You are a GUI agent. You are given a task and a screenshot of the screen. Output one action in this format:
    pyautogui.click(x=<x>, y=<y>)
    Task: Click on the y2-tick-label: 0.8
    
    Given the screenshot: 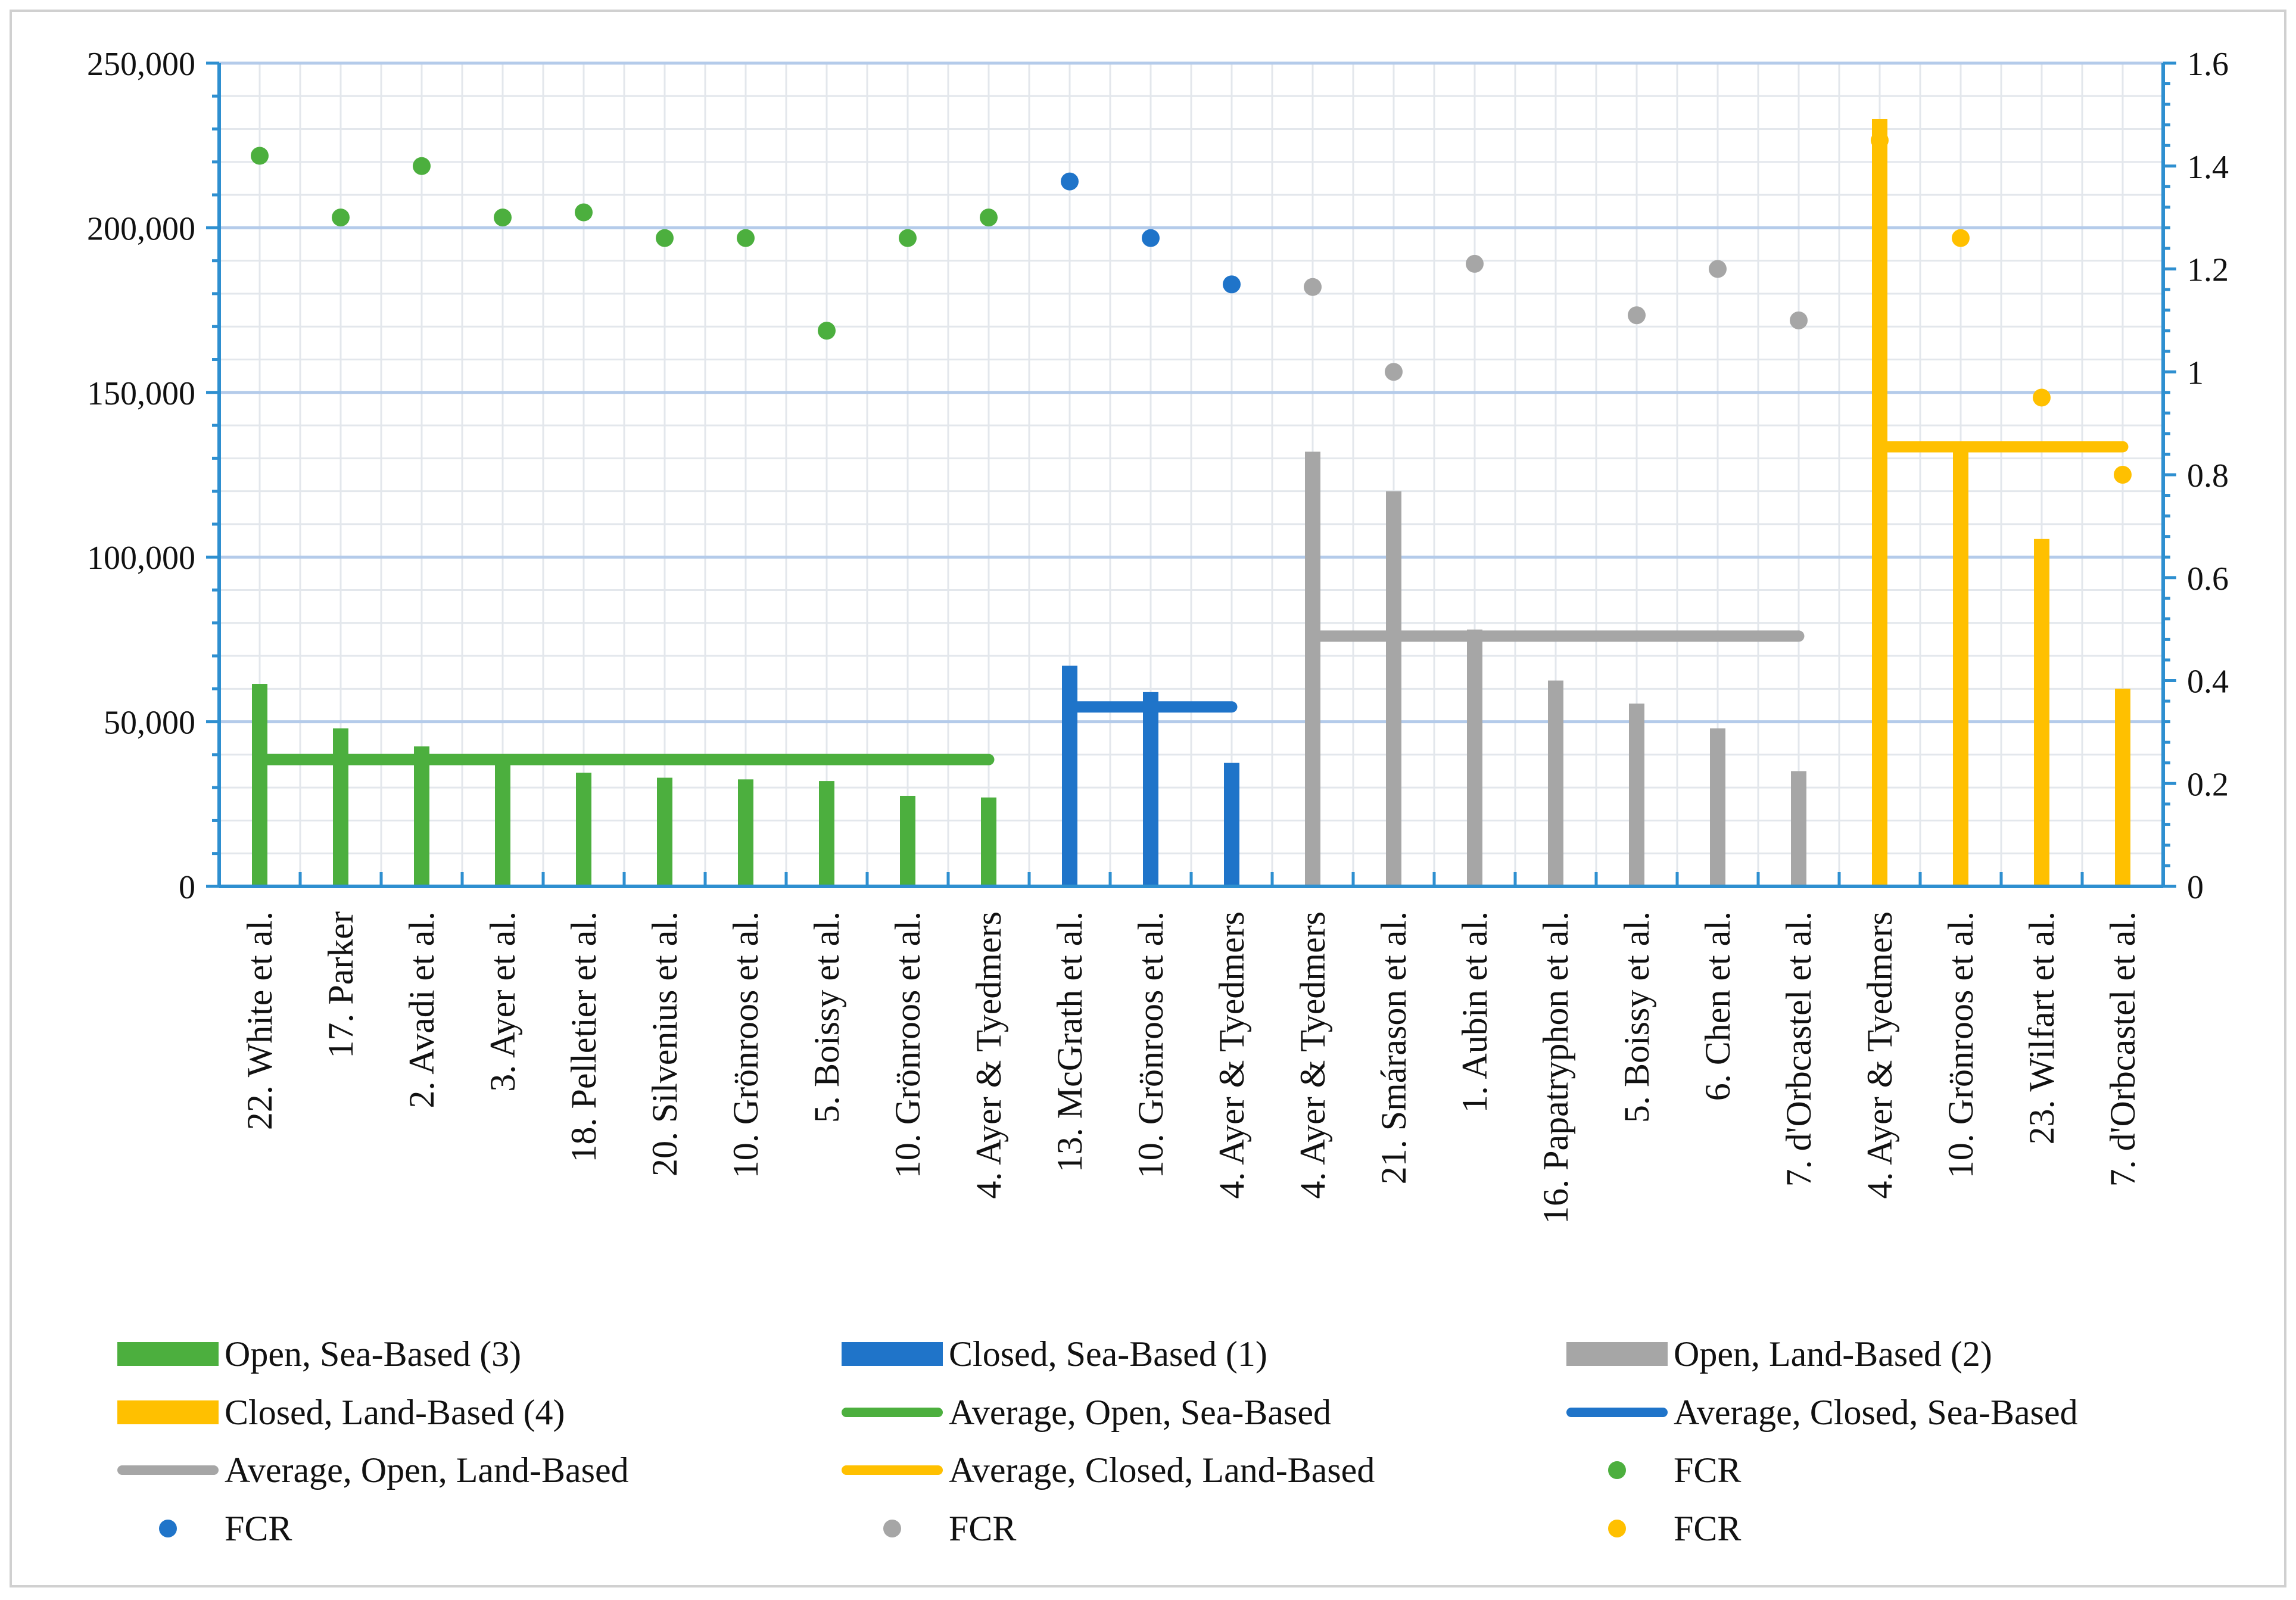 What is the action you would take?
    pyautogui.click(x=2208, y=475)
    